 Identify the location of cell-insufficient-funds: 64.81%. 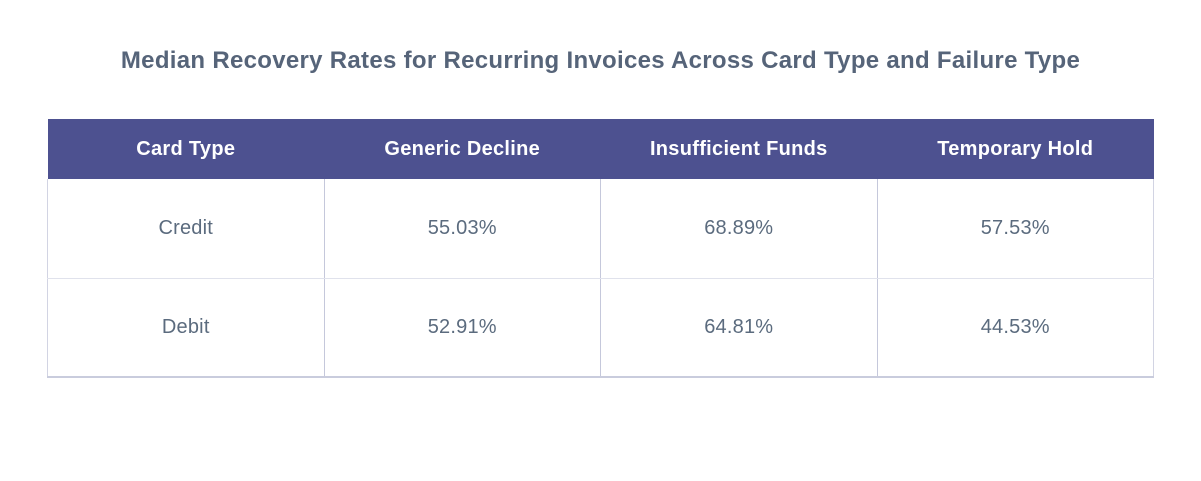
(738, 327).